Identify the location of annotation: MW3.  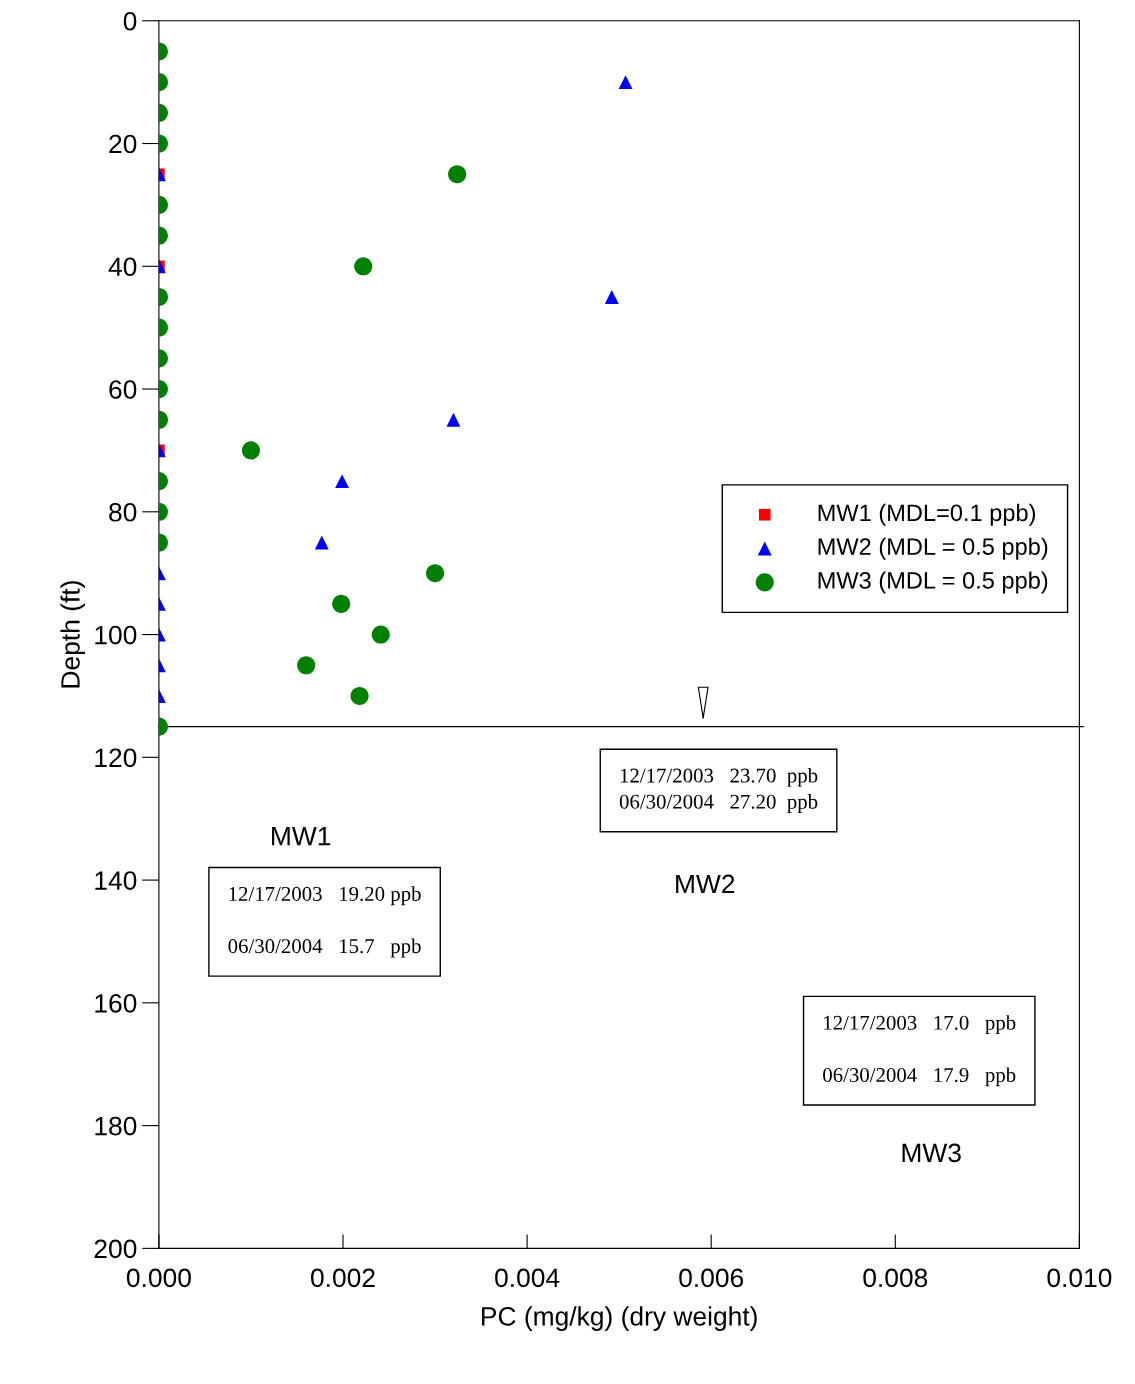
(931, 1153).